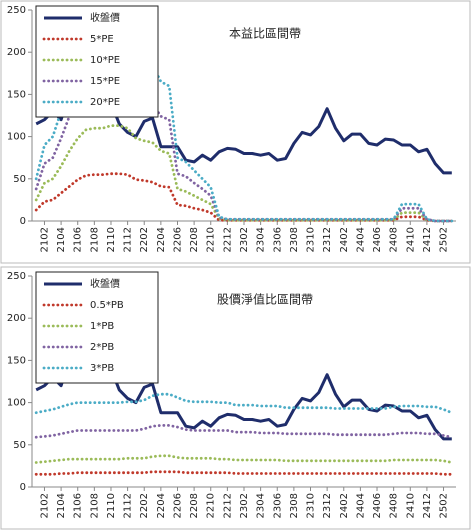 Image resolution: width=471 pixels, height=530 pixels. Describe the element at coordinates (105, 102) in the screenshot. I see `legend-label: 20*PE` at that location.